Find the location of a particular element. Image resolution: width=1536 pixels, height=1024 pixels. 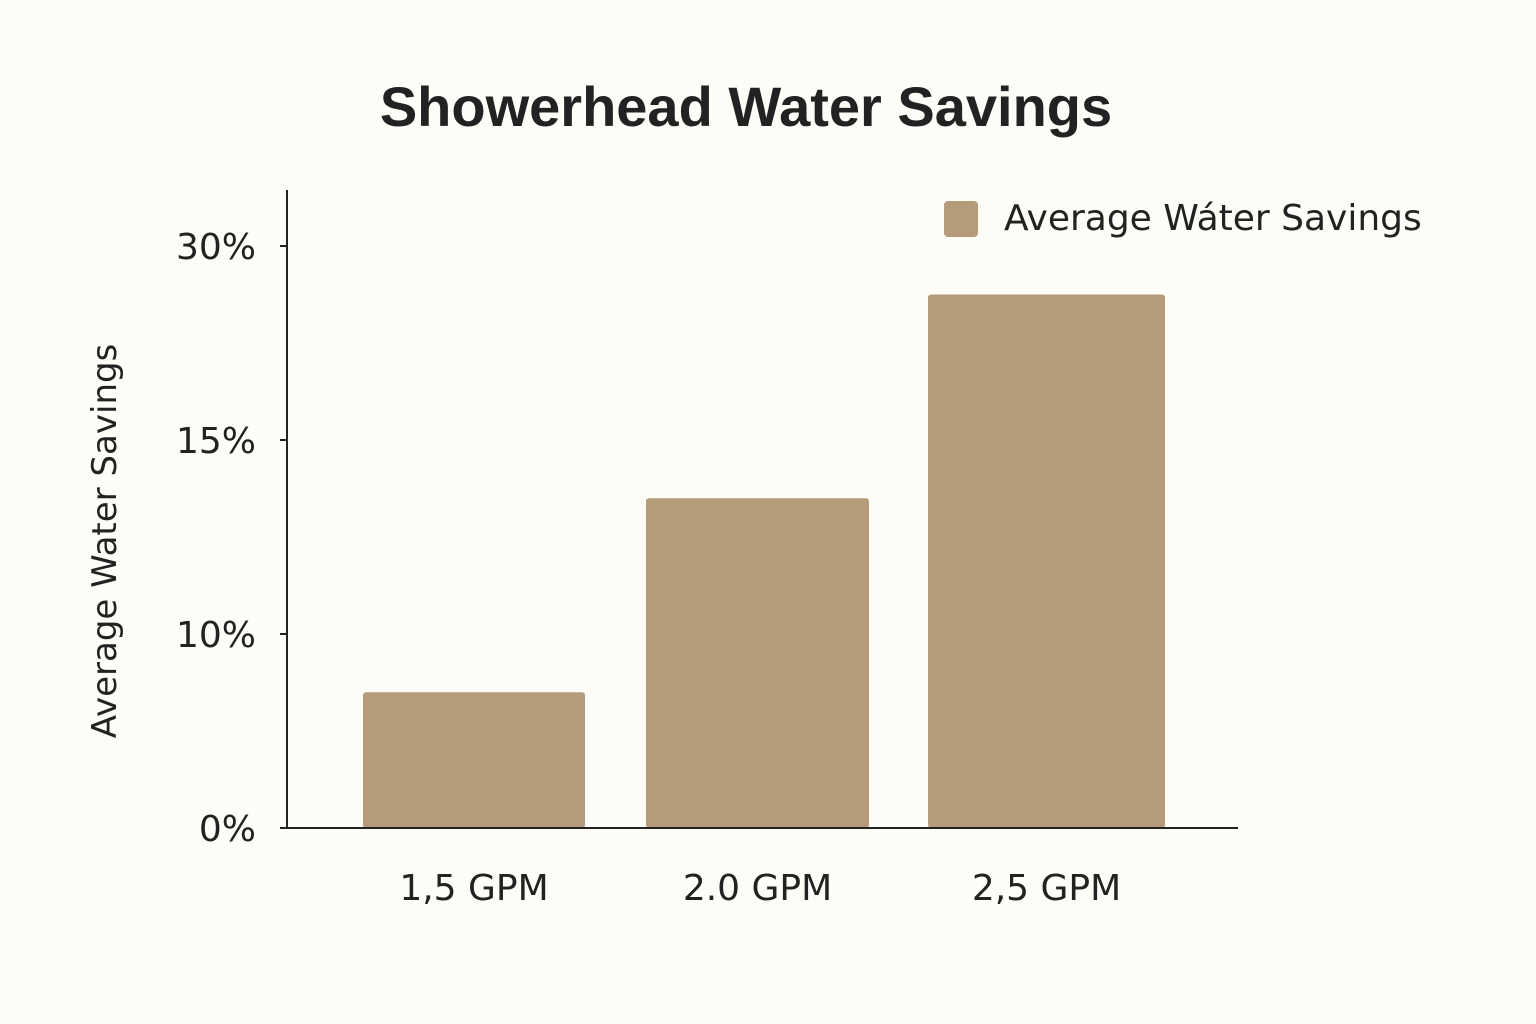

y-tick-label: 10% is located at coordinates (216, 635).